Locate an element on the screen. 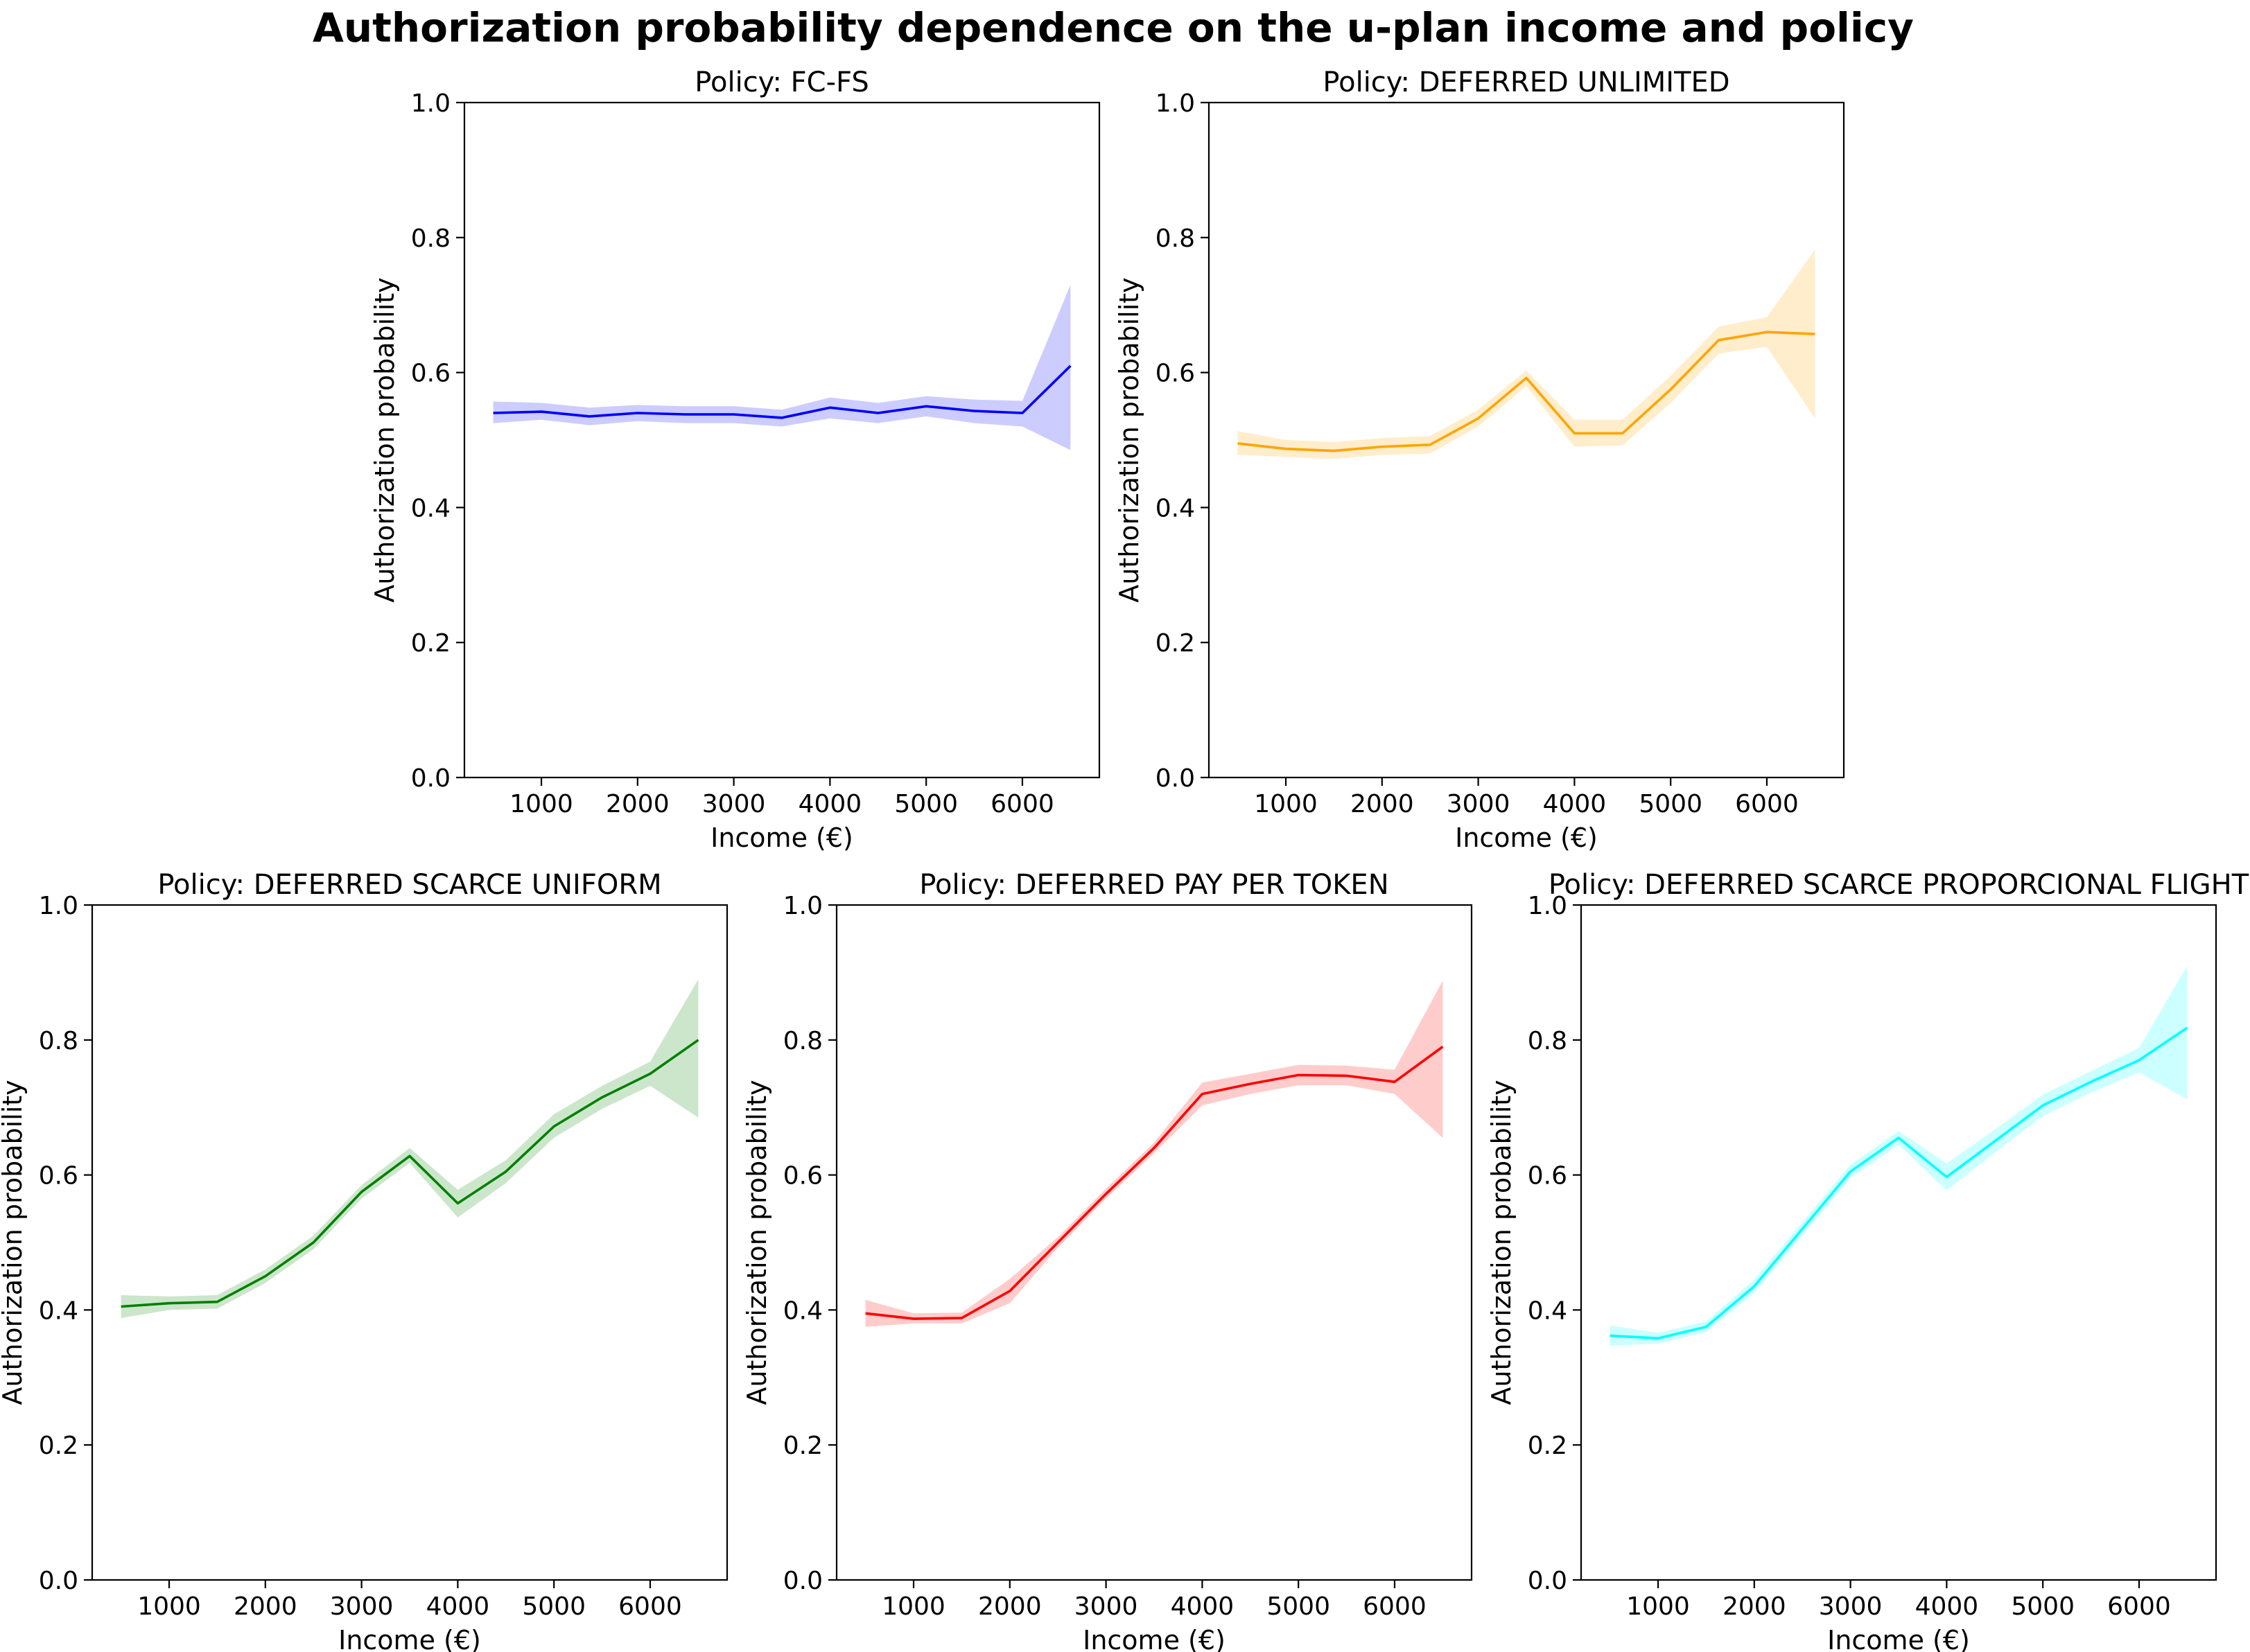  panel-title: Policy: DEFERRED PAY PER TOKEN is located at coordinates (1154, 885).